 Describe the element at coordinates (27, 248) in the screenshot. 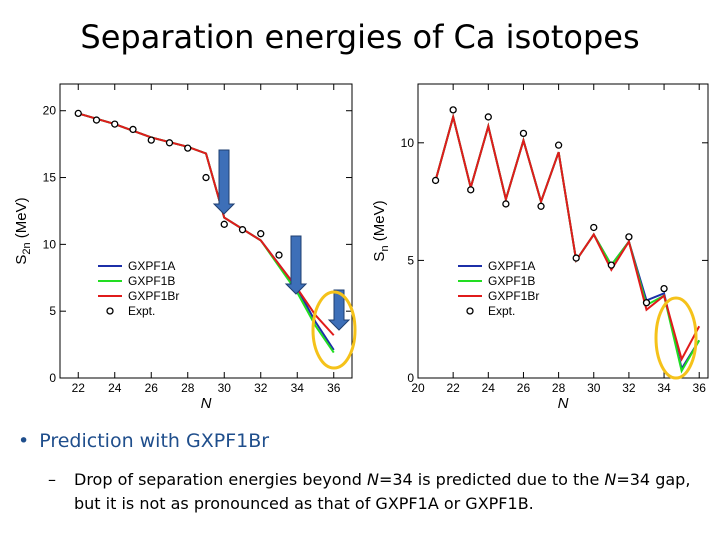

I see `y-label-sub: 2n` at that location.